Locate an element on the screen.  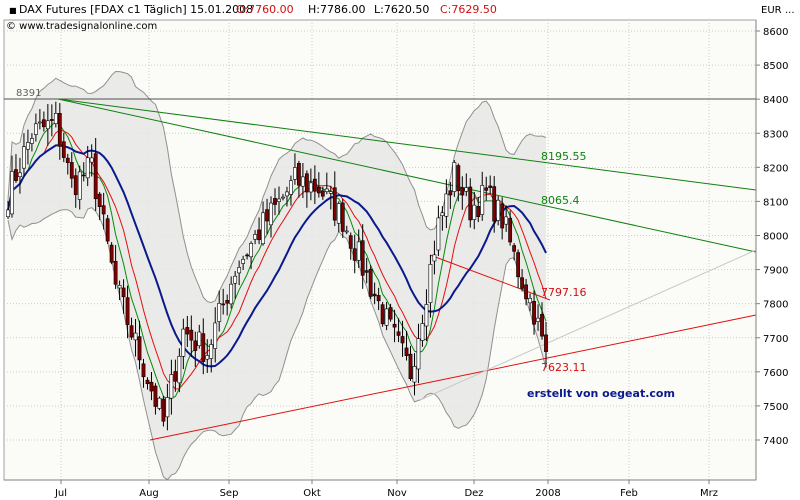
y-tick-label: 8300 is located at coordinates (775, 134).